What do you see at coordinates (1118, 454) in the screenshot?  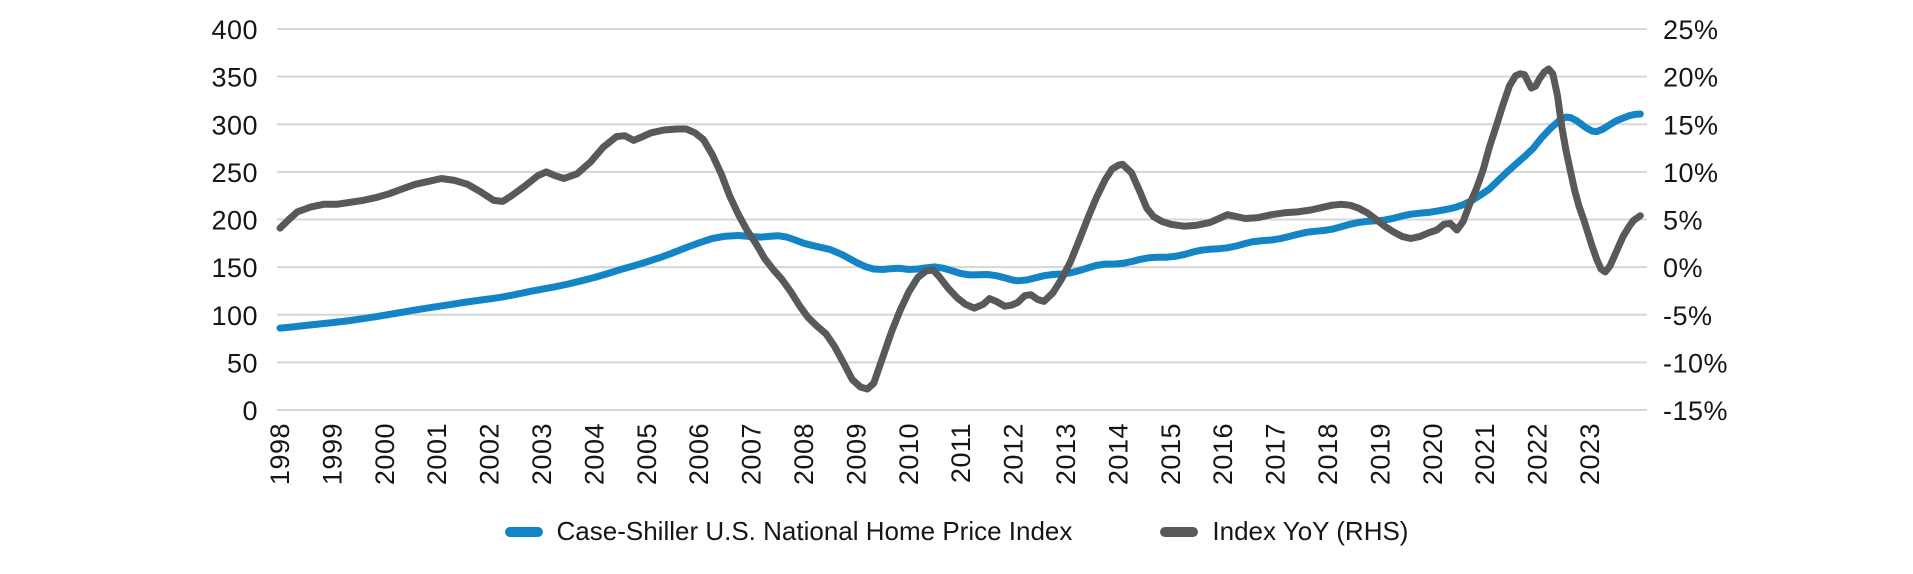 I see `x-axis-year-label: 2014` at bounding box center [1118, 454].